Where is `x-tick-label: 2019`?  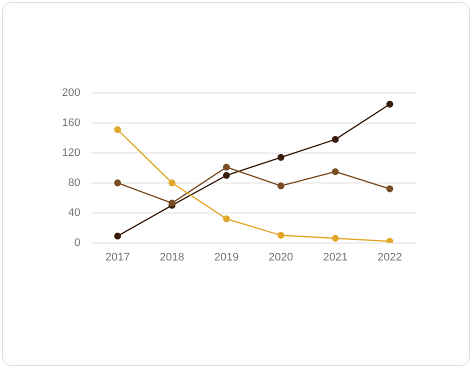
x-tick-label: 2019 is located at coordinates (226, 257).